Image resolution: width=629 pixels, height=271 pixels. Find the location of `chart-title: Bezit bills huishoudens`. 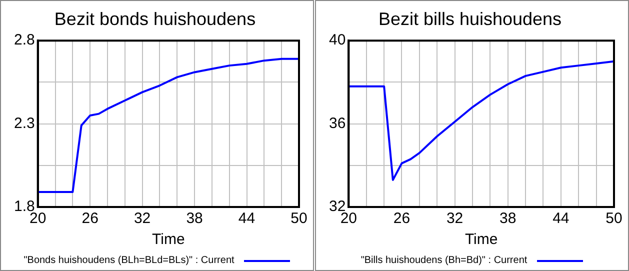

chart-title: Bezit bills huishoudens is located at coordinates (470, 18).